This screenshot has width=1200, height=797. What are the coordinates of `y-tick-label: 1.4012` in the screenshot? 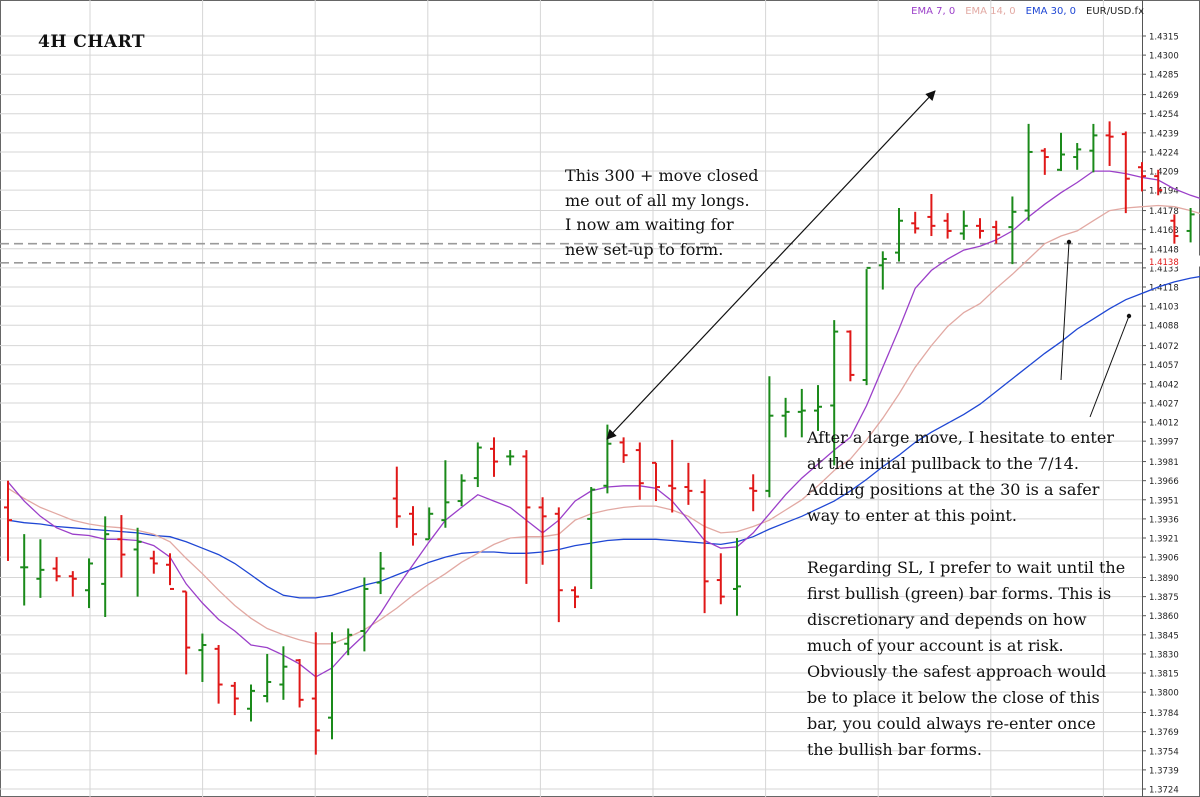 It's located at (1164, 424).